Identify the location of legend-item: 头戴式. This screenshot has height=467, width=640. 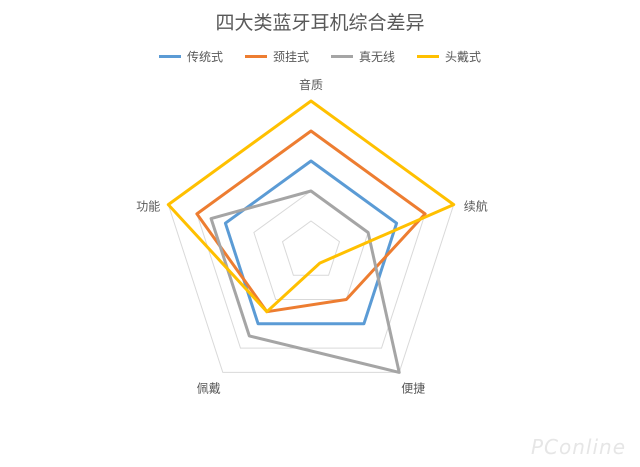
(449, 56).